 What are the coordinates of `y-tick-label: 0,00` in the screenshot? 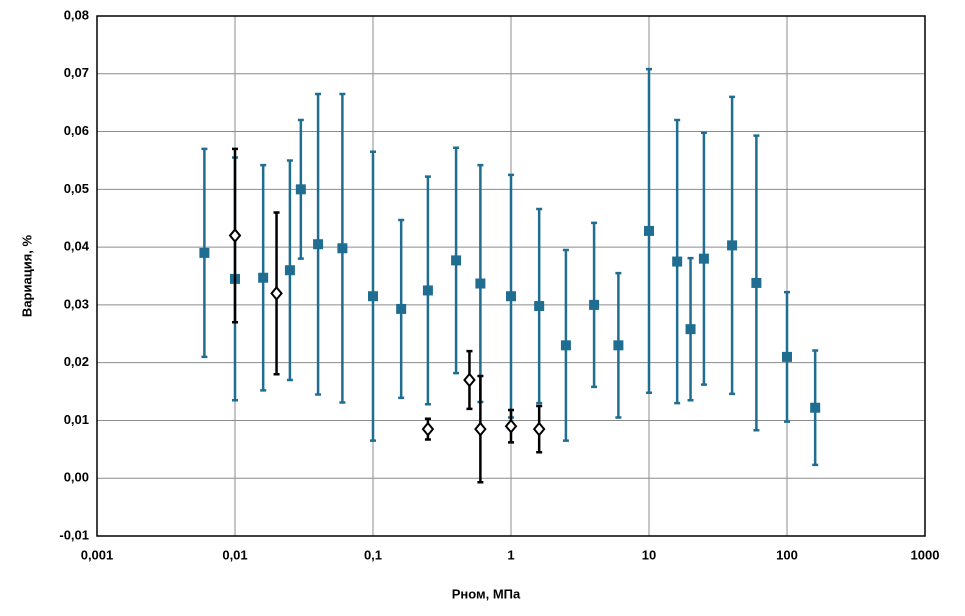 It's located at (76, 477).